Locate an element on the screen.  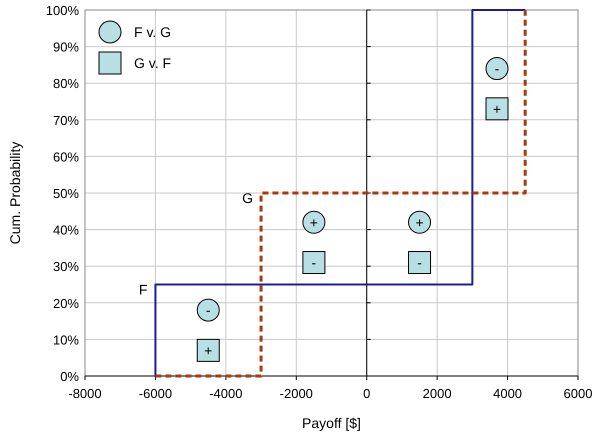
y-tick-label: 60% is located at coordinates (66, 156).